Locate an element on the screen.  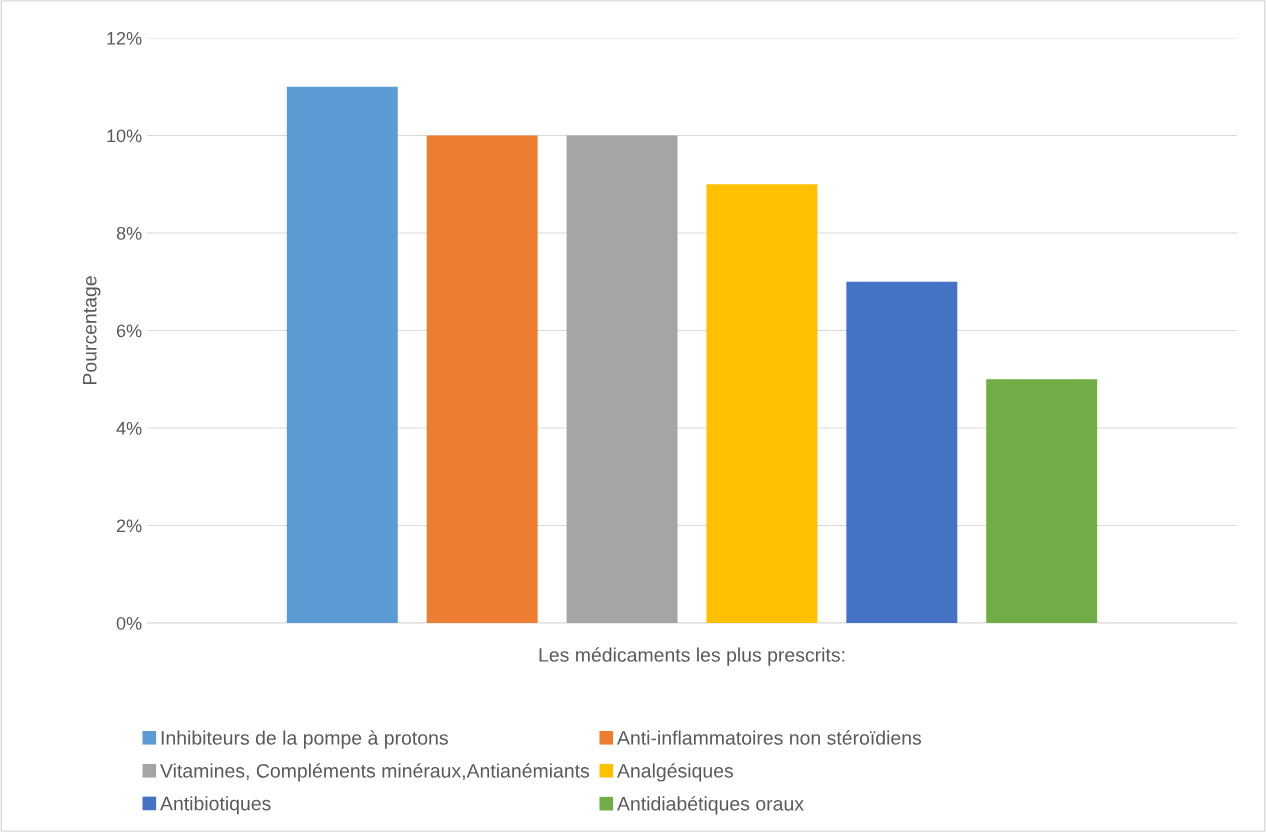
legend-label: Anti-inflammatoires non stéroïdiens is located at coordinates (769, 737).